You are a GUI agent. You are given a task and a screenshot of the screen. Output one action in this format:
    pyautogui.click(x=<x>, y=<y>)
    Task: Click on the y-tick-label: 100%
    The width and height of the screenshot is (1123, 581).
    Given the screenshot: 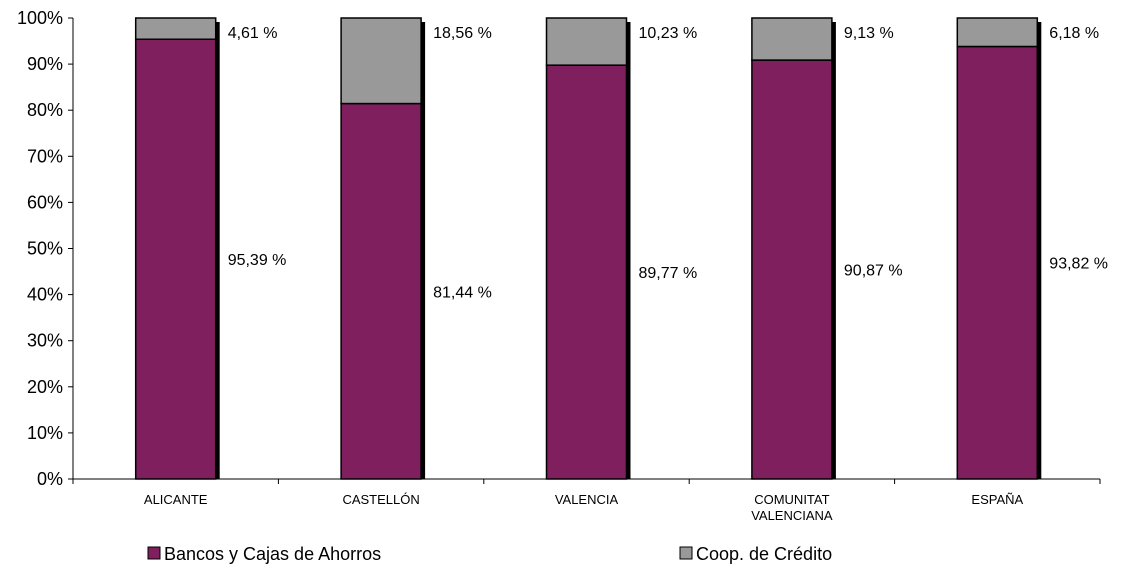 What is the action you would take?
    pyautogui.click(x=40, y=18)
    